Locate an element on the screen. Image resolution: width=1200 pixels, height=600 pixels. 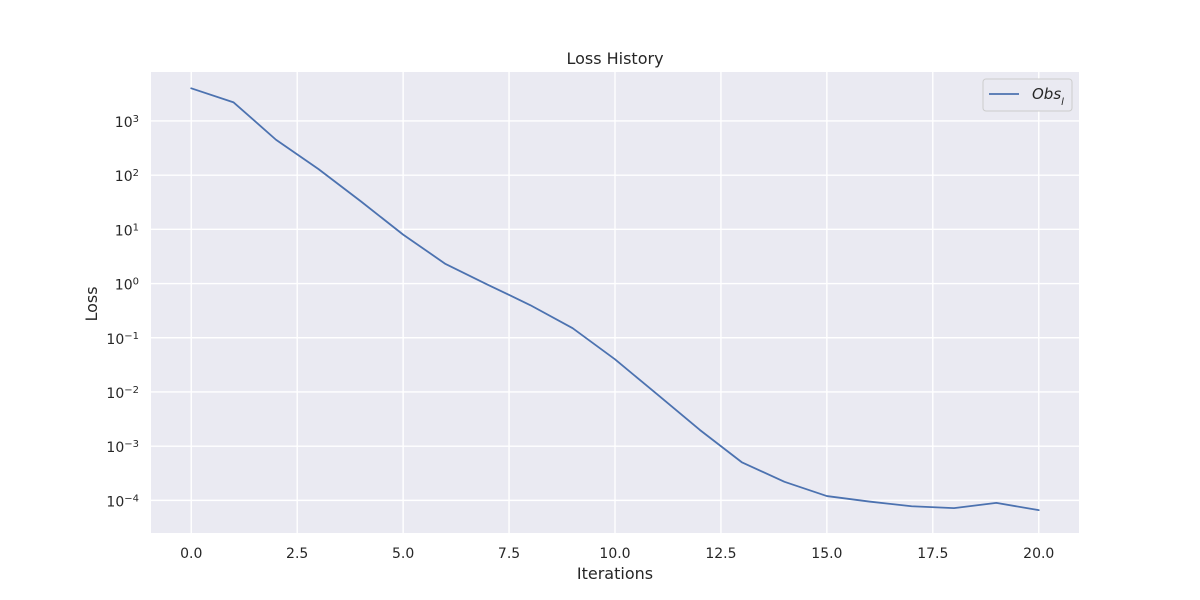
x-tick-label: 5.0 is located at coordinates (403, 554).